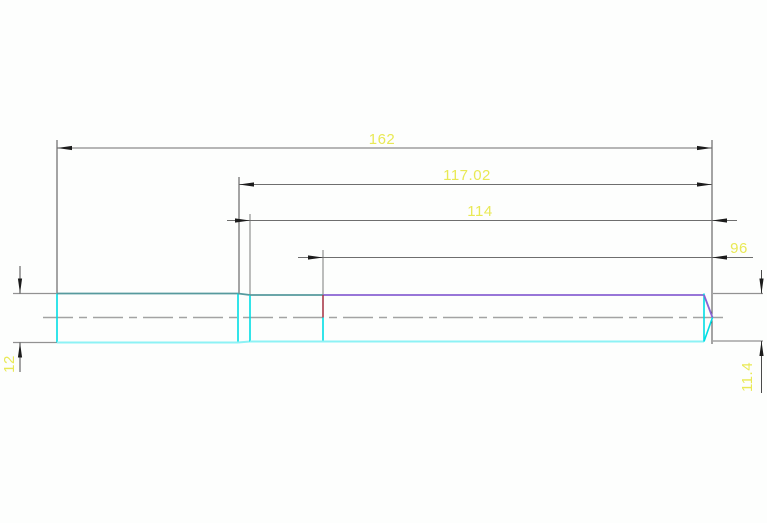 The image size is (767, 523). Describe the element at coordinates (242, 220) in the screenshot. I see `arrow-114-left` at that location.